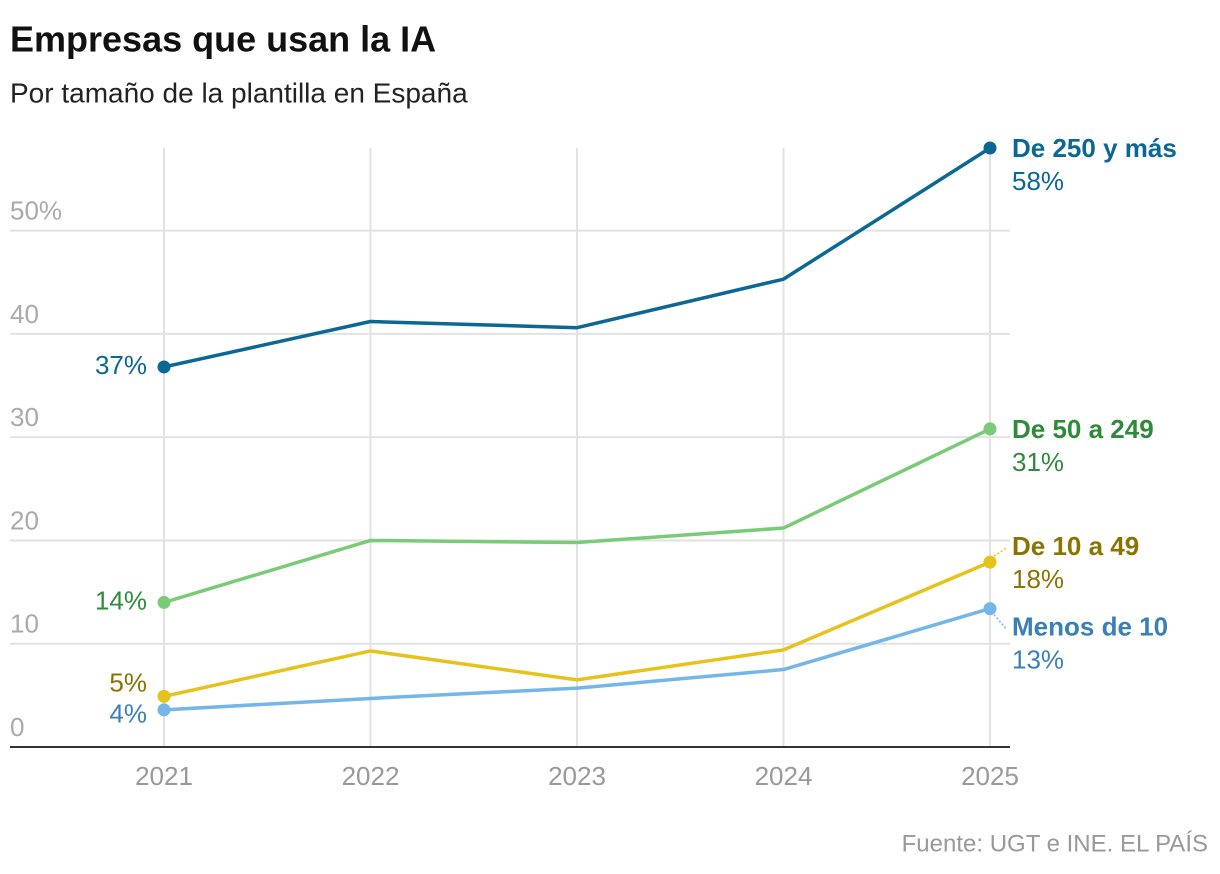 This screenshot has width=1220, height=874. Describe the element at coordinates (24, 624) in the screenshot. I see `y-tick-label: 10` at that location.